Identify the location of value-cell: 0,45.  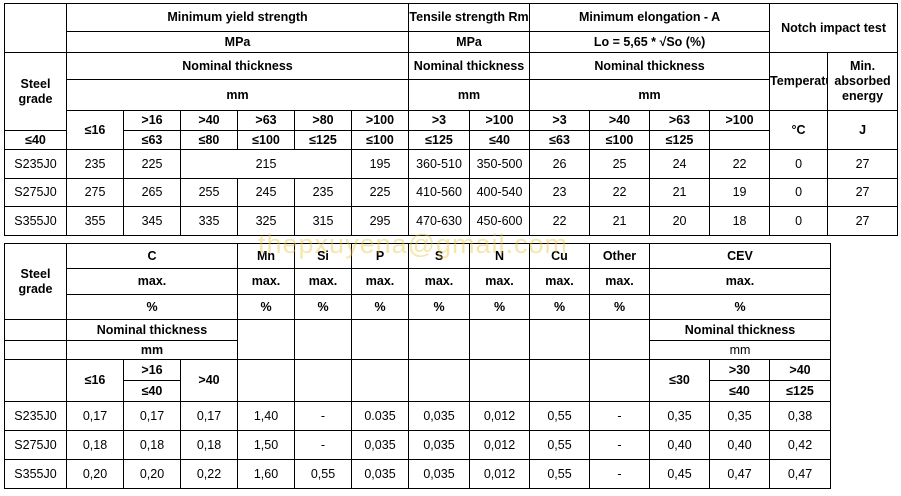
(679, 474).